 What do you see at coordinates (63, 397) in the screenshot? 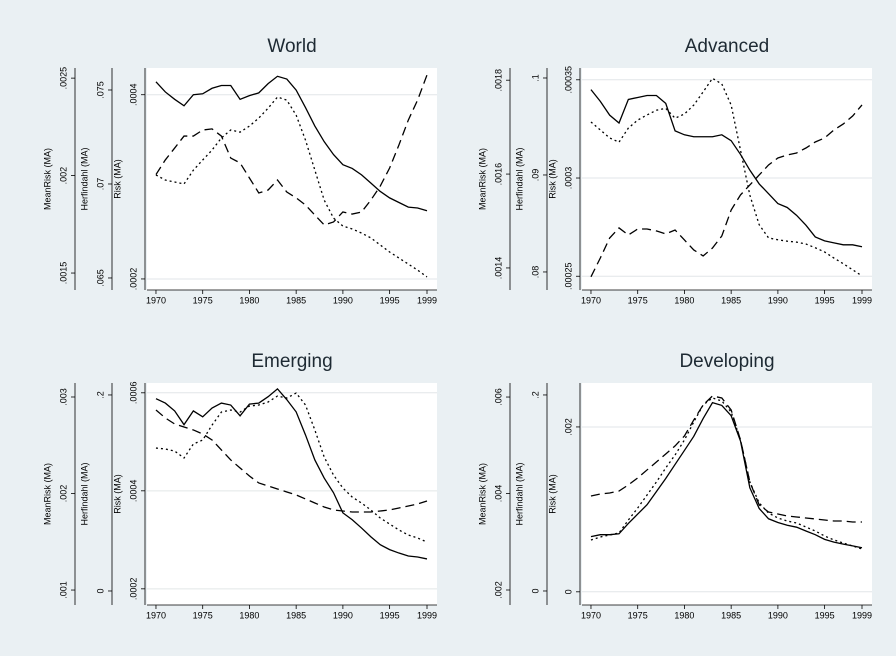
I see `y-tick-label: .003` at bounding box center [63, 397].